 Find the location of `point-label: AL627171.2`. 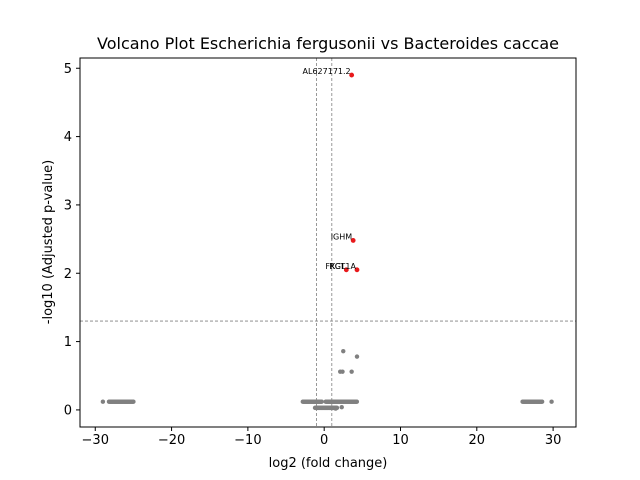

point-label: AL627171.2 is located at coordinates (327, 71).